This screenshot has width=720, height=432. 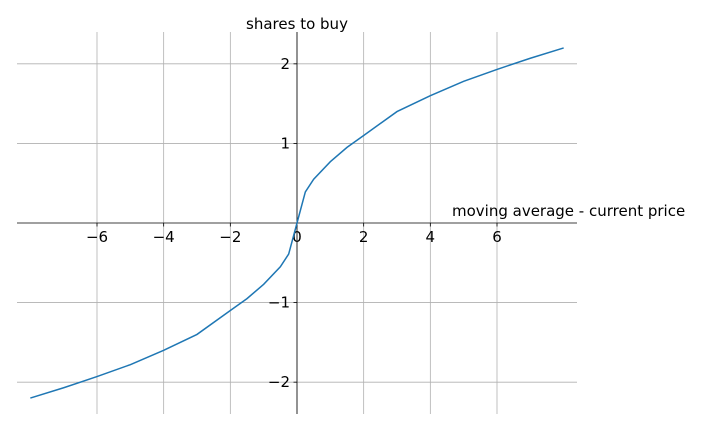 I want to click on x-tick-label: −6, so click(x=97, y=237).